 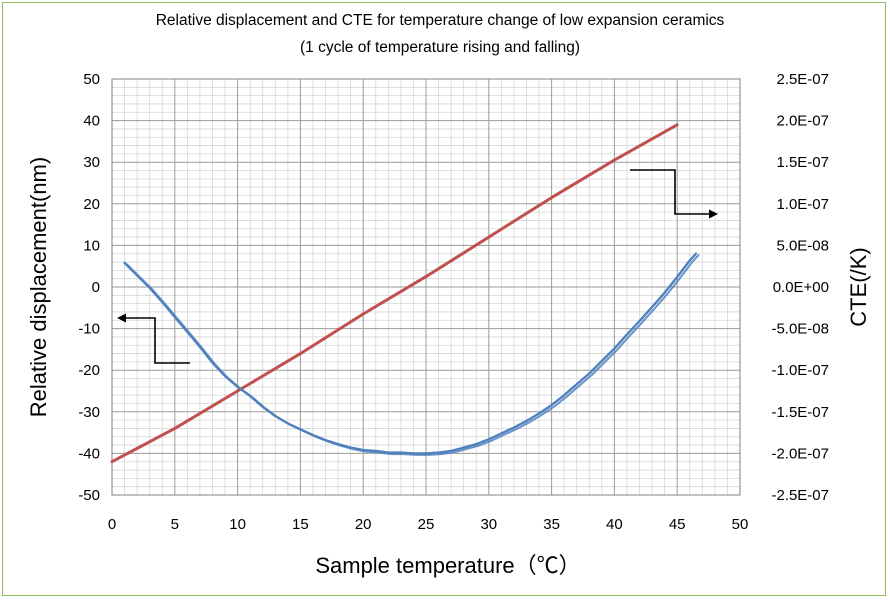 I want to click on x-tick-label: 20, so click(x=363, y=524).